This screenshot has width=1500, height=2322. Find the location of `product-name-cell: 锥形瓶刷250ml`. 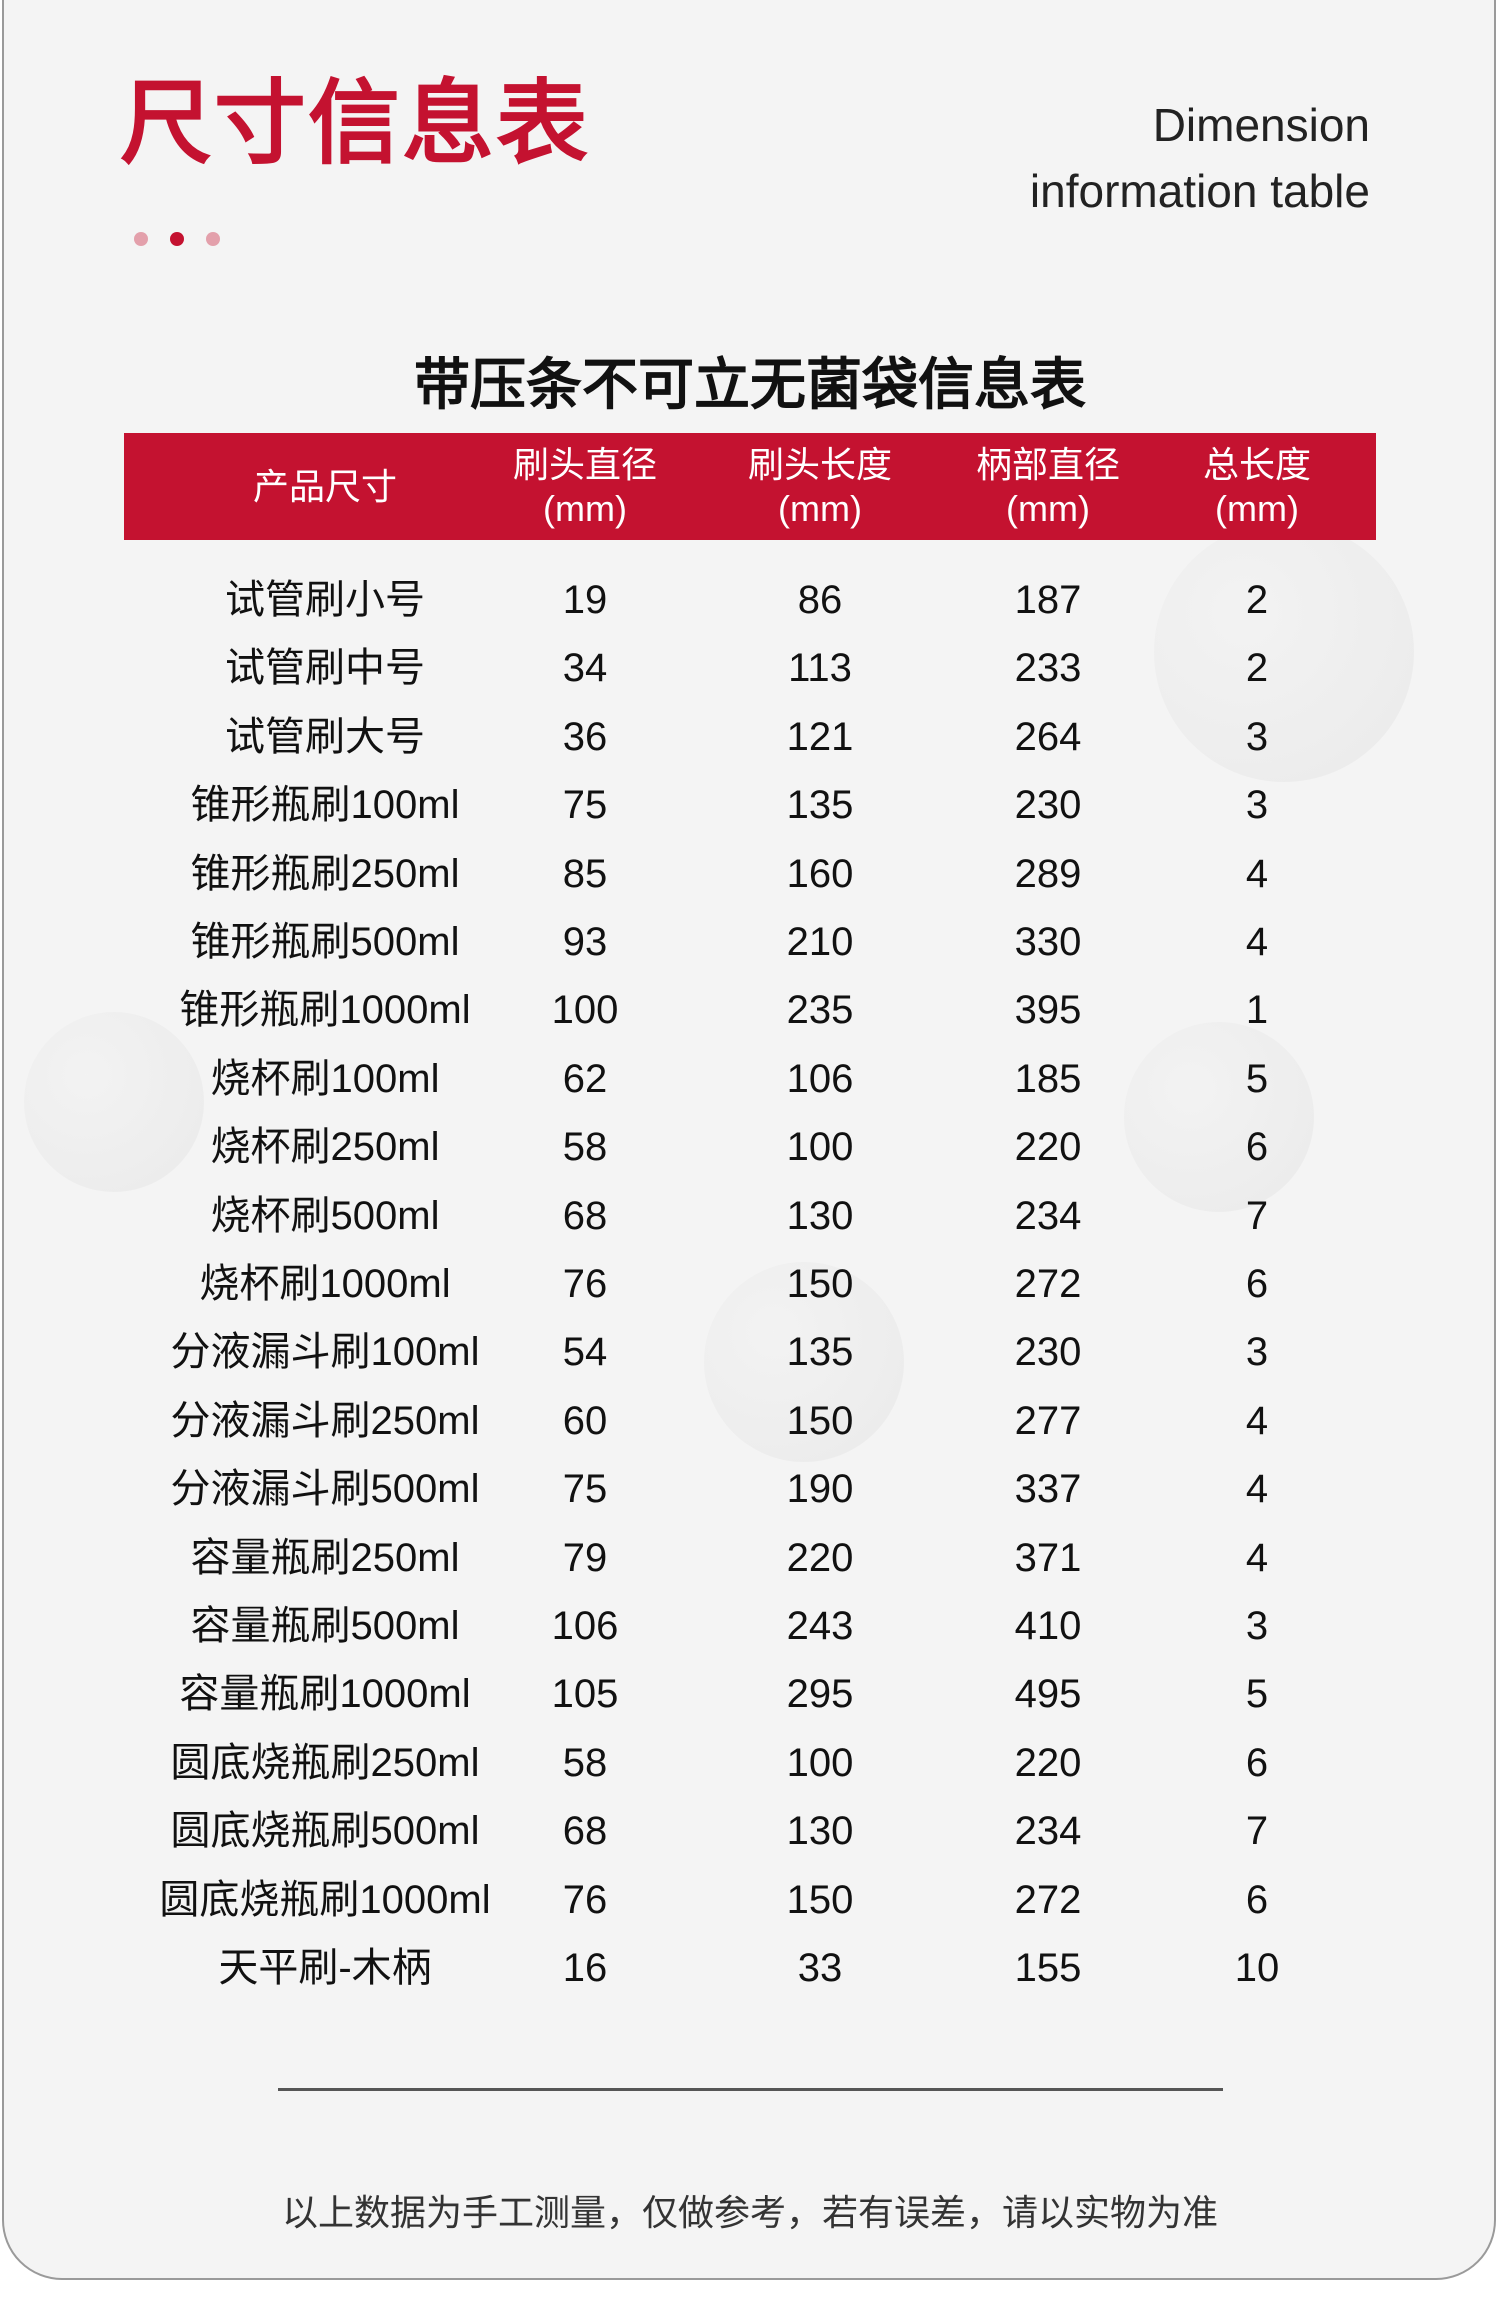

product-name-cell: 锥形瓶刷250ml is located at coordinates (325, 873).